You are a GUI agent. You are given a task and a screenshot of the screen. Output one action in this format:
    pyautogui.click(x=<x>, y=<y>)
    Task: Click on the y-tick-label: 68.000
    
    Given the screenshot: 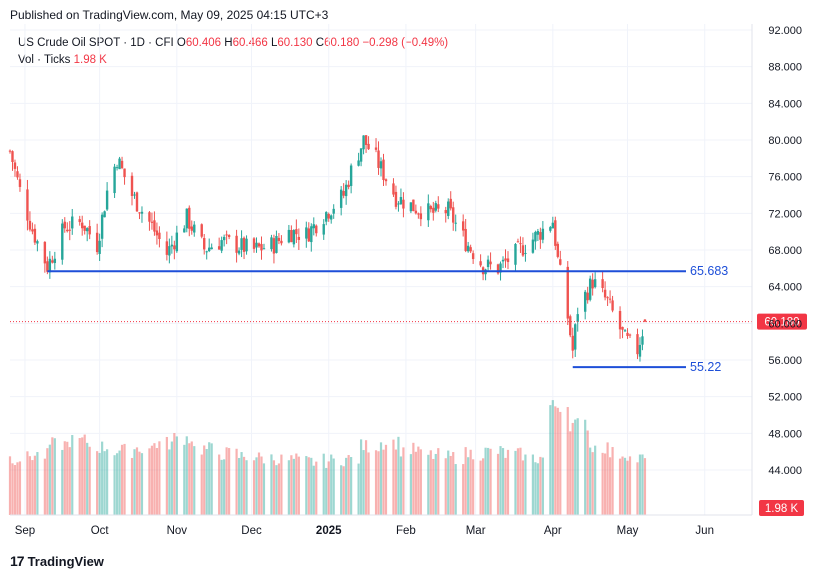 What is the action you would take?
    pyautogui.click(x=785, y=251)
    